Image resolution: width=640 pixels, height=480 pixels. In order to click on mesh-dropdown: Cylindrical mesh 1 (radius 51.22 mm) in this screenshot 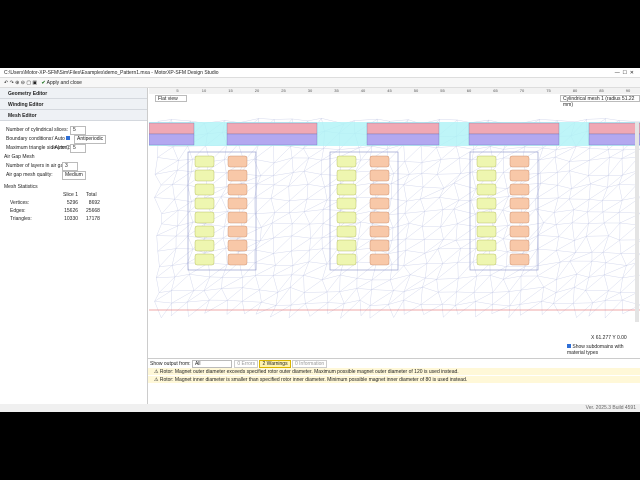, I will do `click(600, 101)`.